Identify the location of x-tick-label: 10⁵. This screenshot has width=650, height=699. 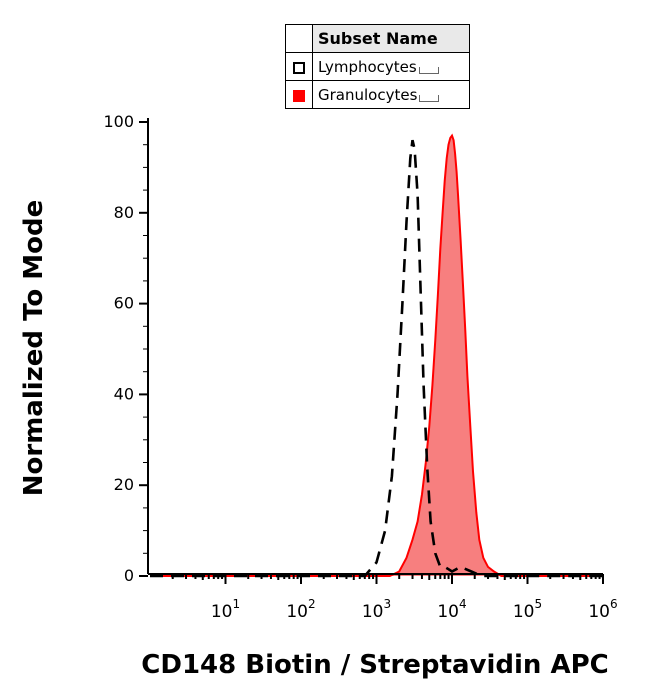
(527, 609).